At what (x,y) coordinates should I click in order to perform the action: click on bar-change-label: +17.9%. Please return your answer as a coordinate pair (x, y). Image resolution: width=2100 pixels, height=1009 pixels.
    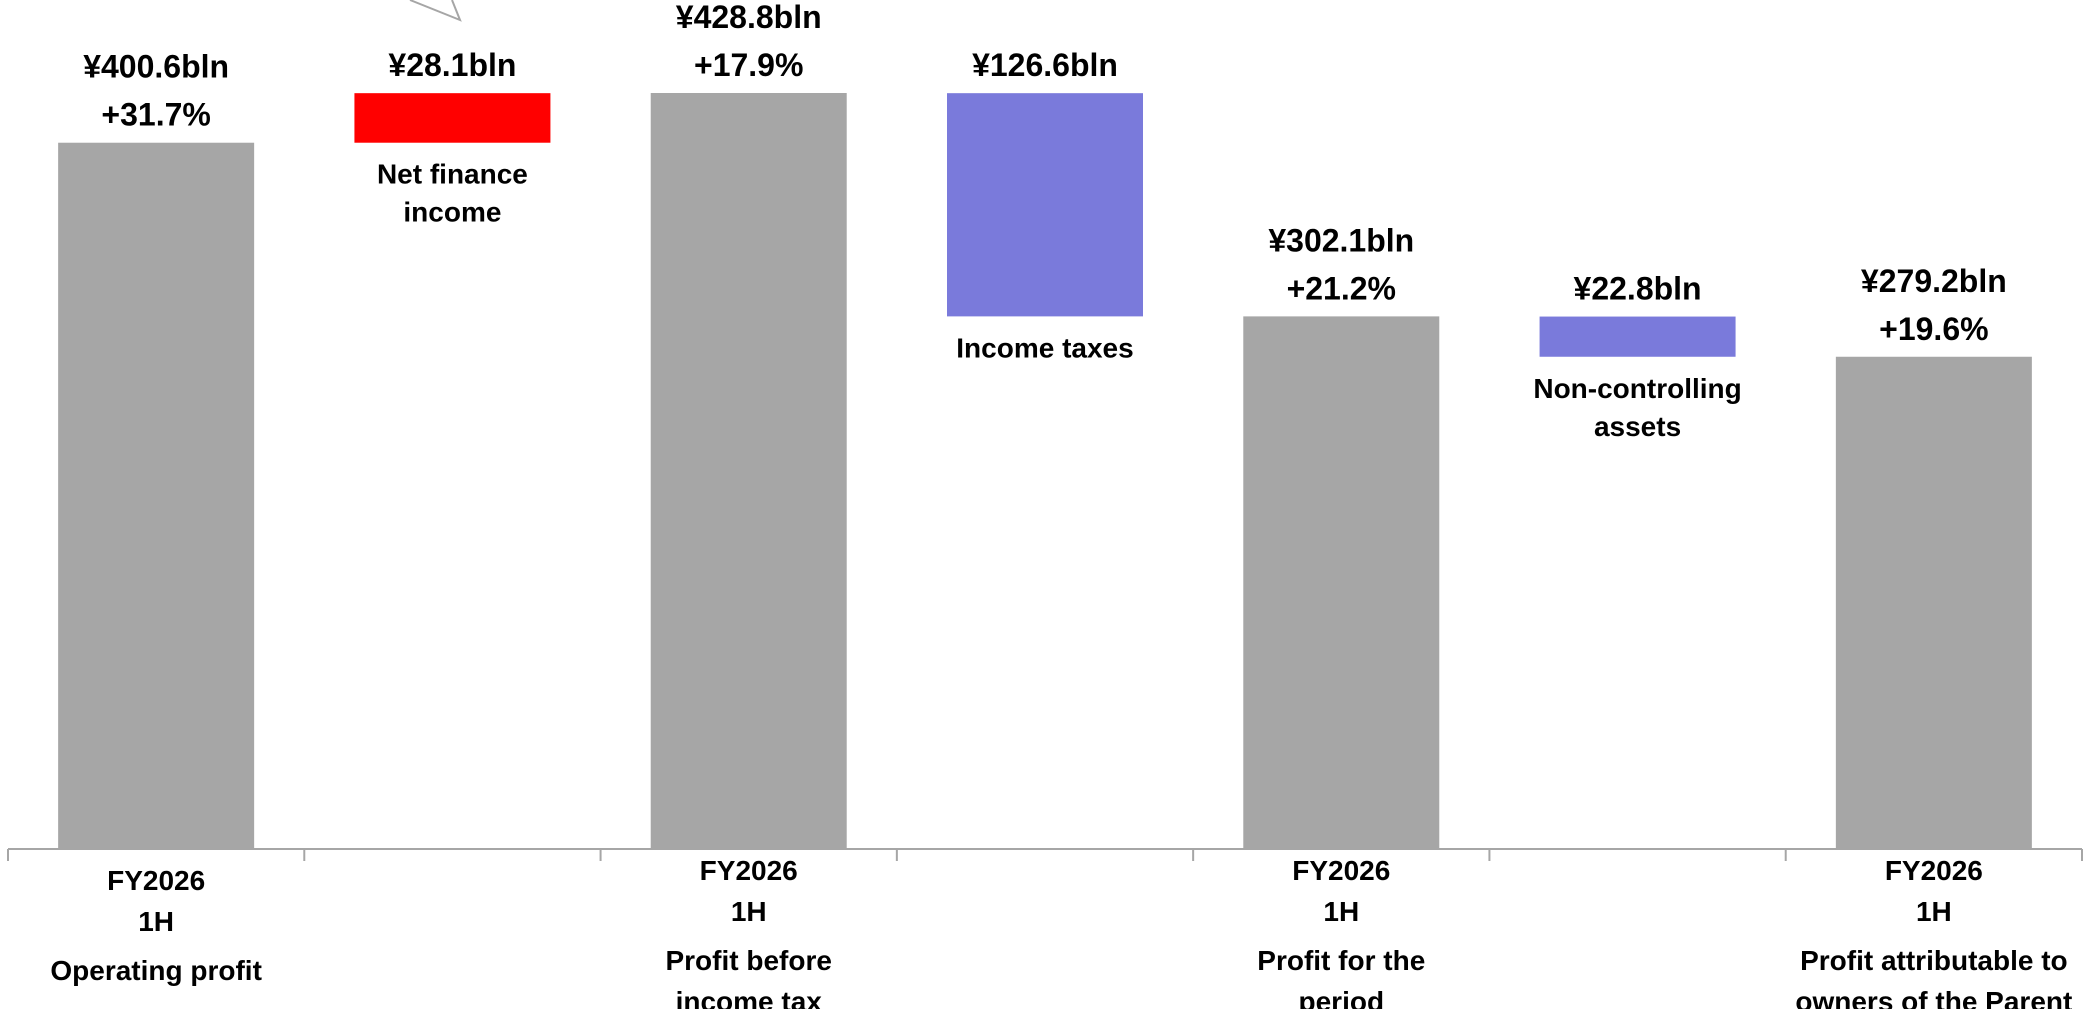
    Looking at the image, I should click on (748, 65).